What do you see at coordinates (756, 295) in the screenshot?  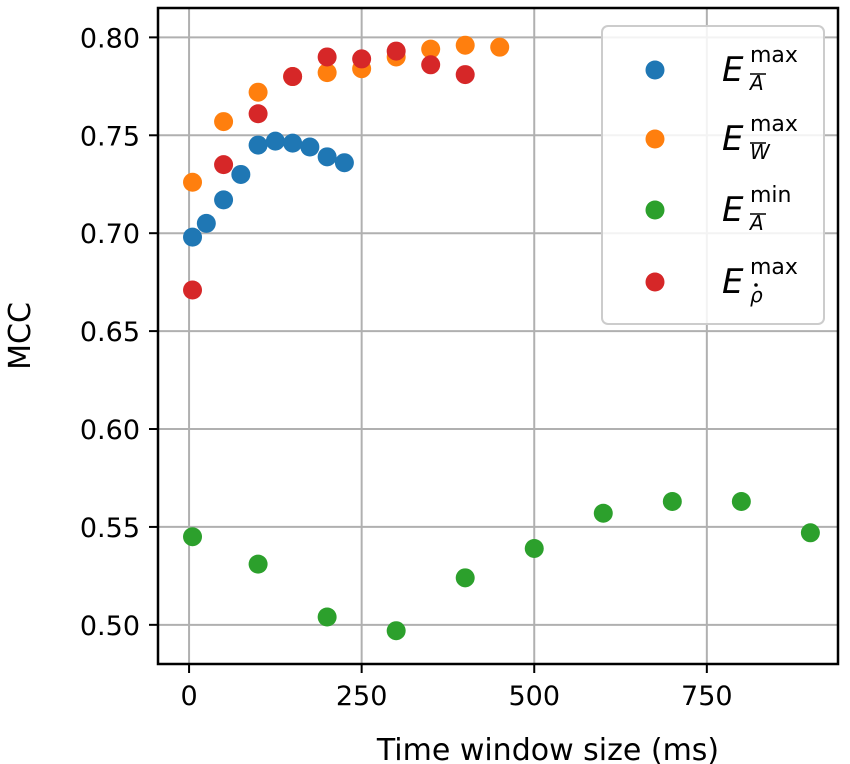 I see `legend-label-sub: ρ` at bounding box center [756, 295].